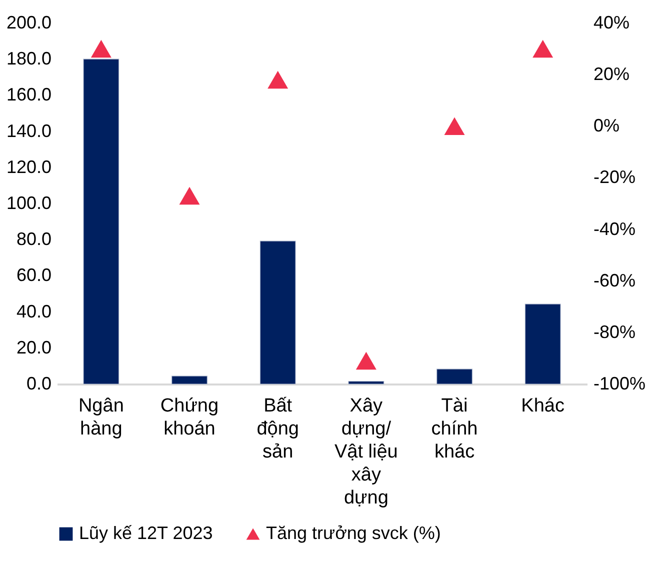 The width and height of the screenshot is (668, 581). What do you see at coordinates (620, 384) in the screenshot?
I see `y2-tick-label: -100%` at bounding box center [620, 384].